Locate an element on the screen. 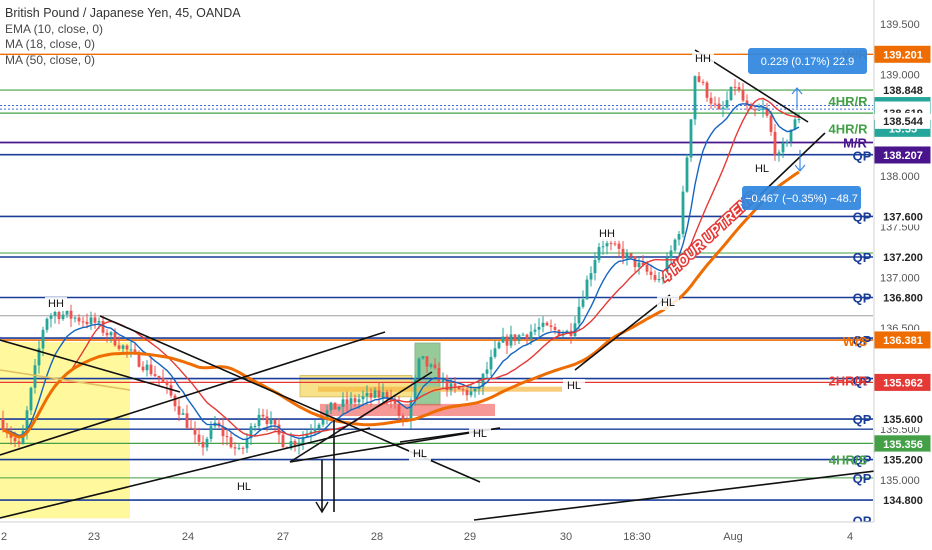  price-badge-text-1: 138.848 is located at coordinates (903, 91).